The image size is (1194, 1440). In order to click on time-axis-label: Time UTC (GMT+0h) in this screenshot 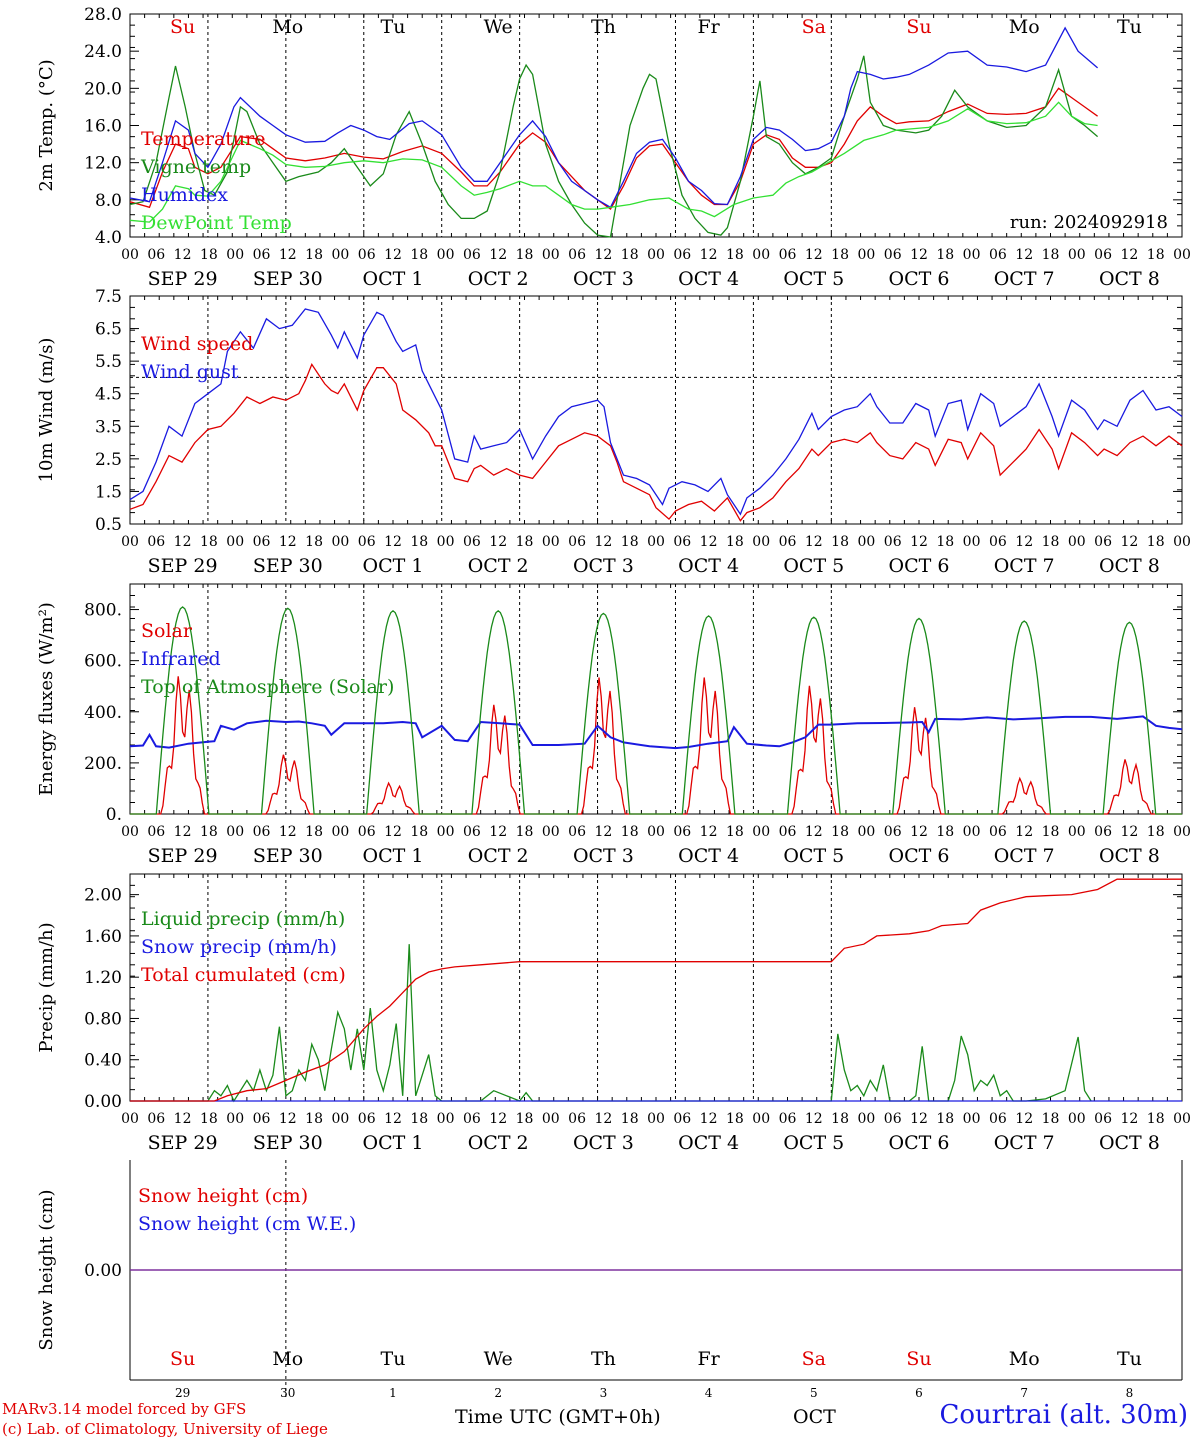, I will do `click(558, 1417)`.